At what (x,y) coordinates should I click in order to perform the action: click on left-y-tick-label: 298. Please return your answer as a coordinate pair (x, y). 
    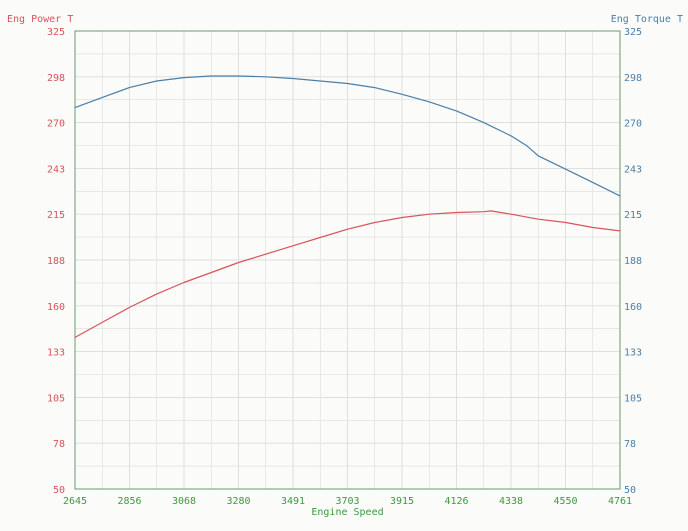
    Looking at the image, I should click on (56, 78).